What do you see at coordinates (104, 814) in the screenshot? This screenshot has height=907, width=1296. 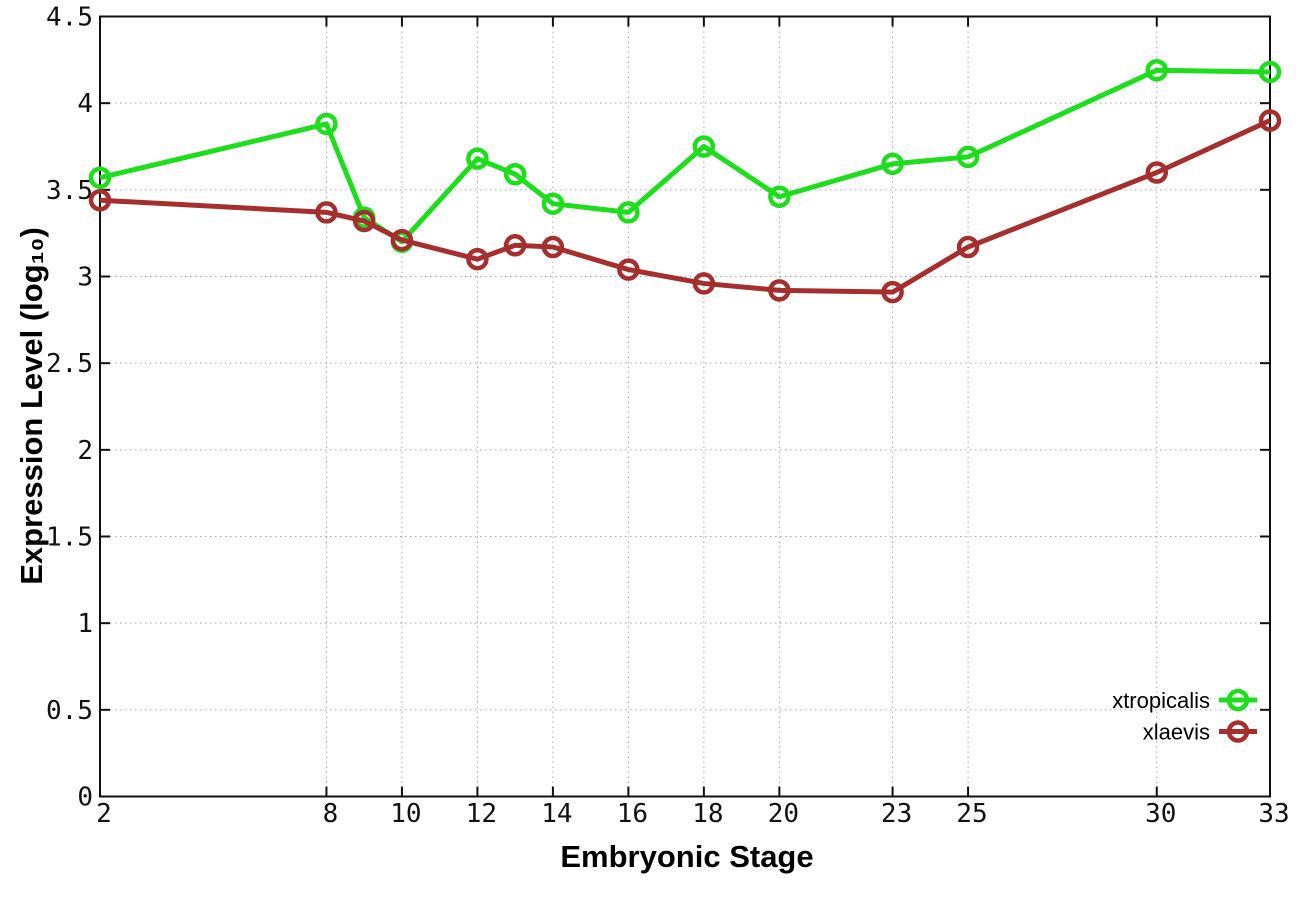 I see `x-tick-label: 2` at bounding box center [104, 814].